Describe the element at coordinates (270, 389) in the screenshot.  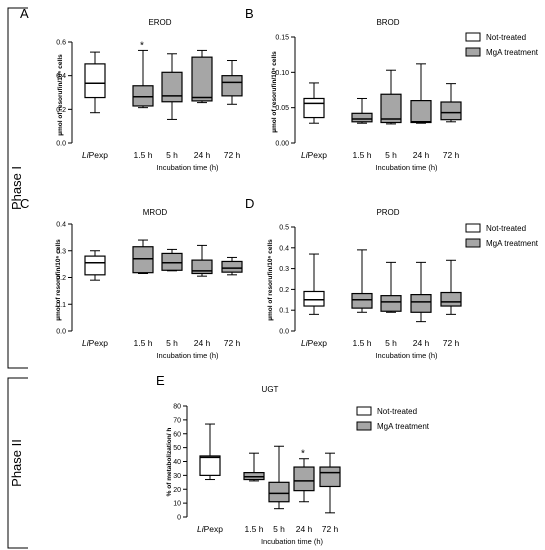
I see `panel-title: UGT` at that location.